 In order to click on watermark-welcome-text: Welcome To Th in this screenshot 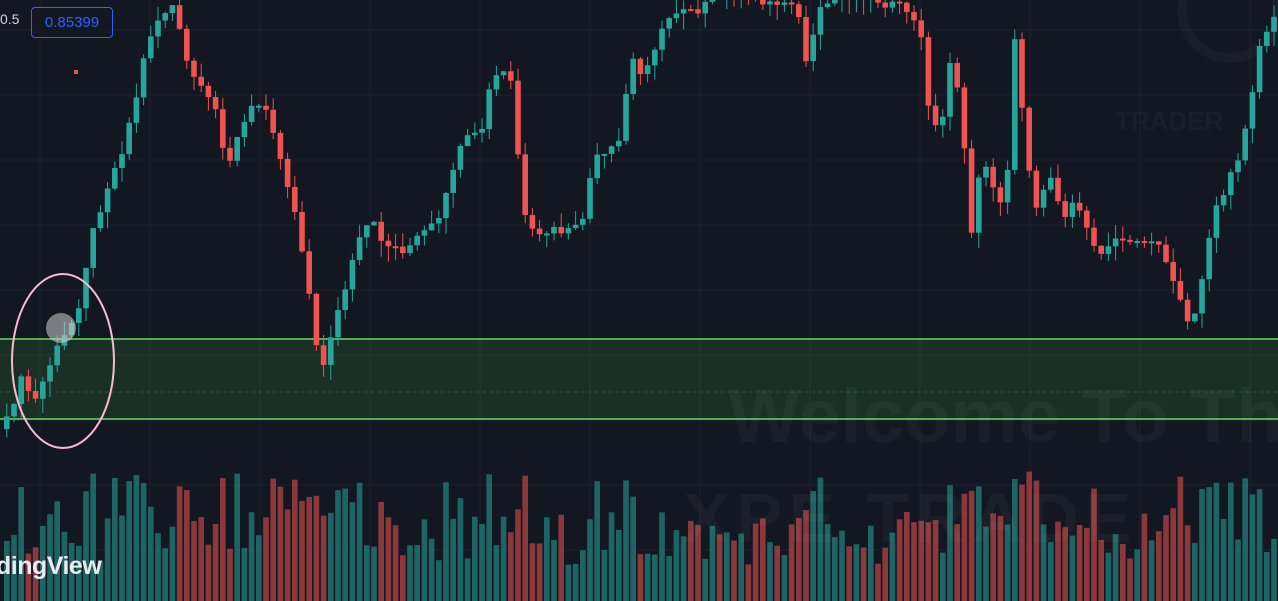, I will do `click(1003, 416)`.